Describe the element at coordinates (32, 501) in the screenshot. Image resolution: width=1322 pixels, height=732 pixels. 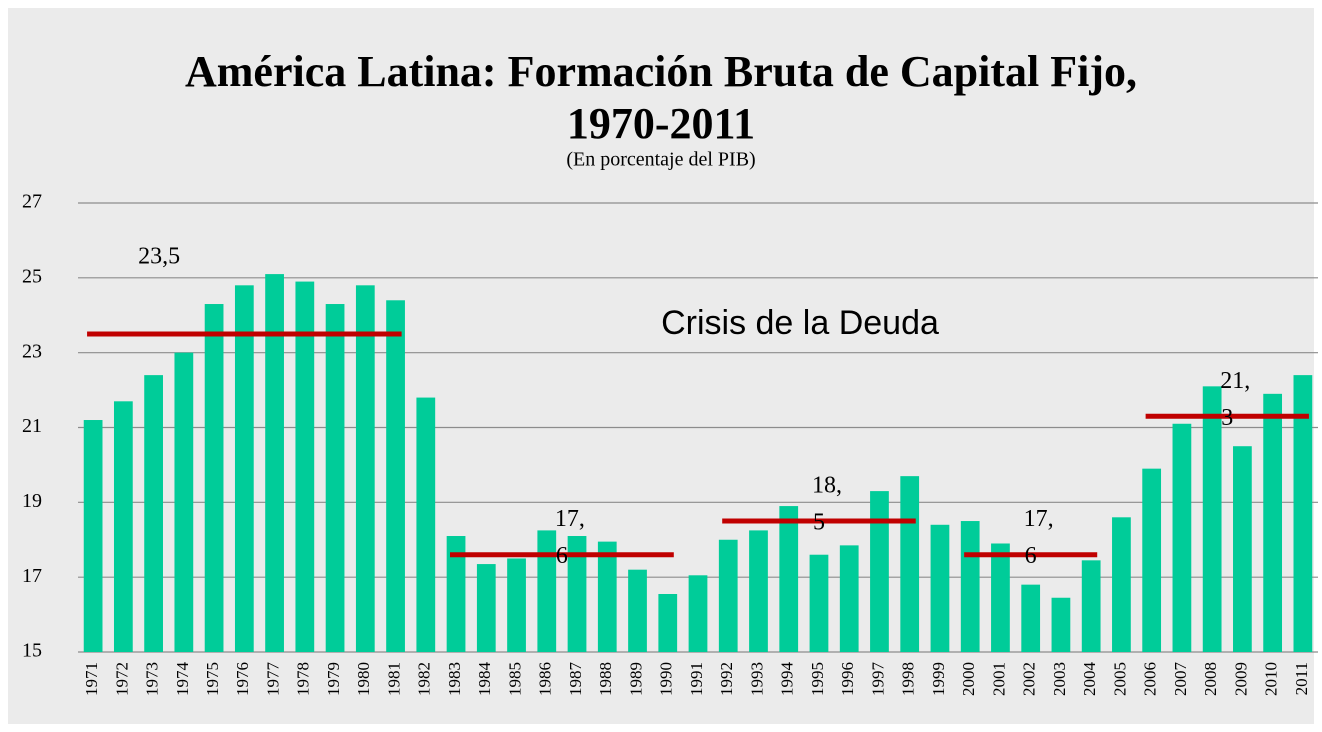
I see `y-tick-label: 19` at that location.